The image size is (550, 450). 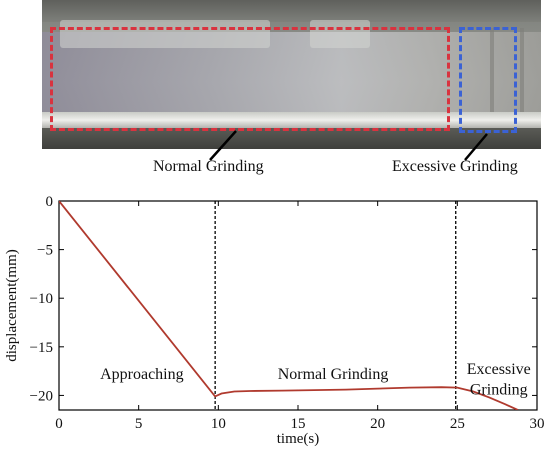 What do you see at coordinates (377, 424) in the screenshot?
I see `x-tick-label: 20` at bounding box center [377, 424].